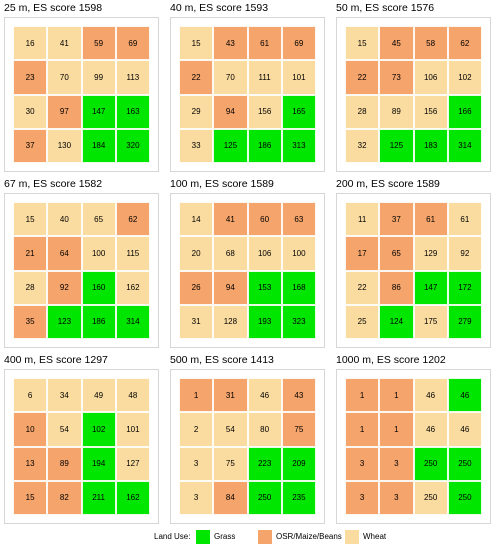 This screenshot has width=496, height=550. Describe the element at coordinates (30, 429) in the screenshot. I see `field-cell: 10` at that location.